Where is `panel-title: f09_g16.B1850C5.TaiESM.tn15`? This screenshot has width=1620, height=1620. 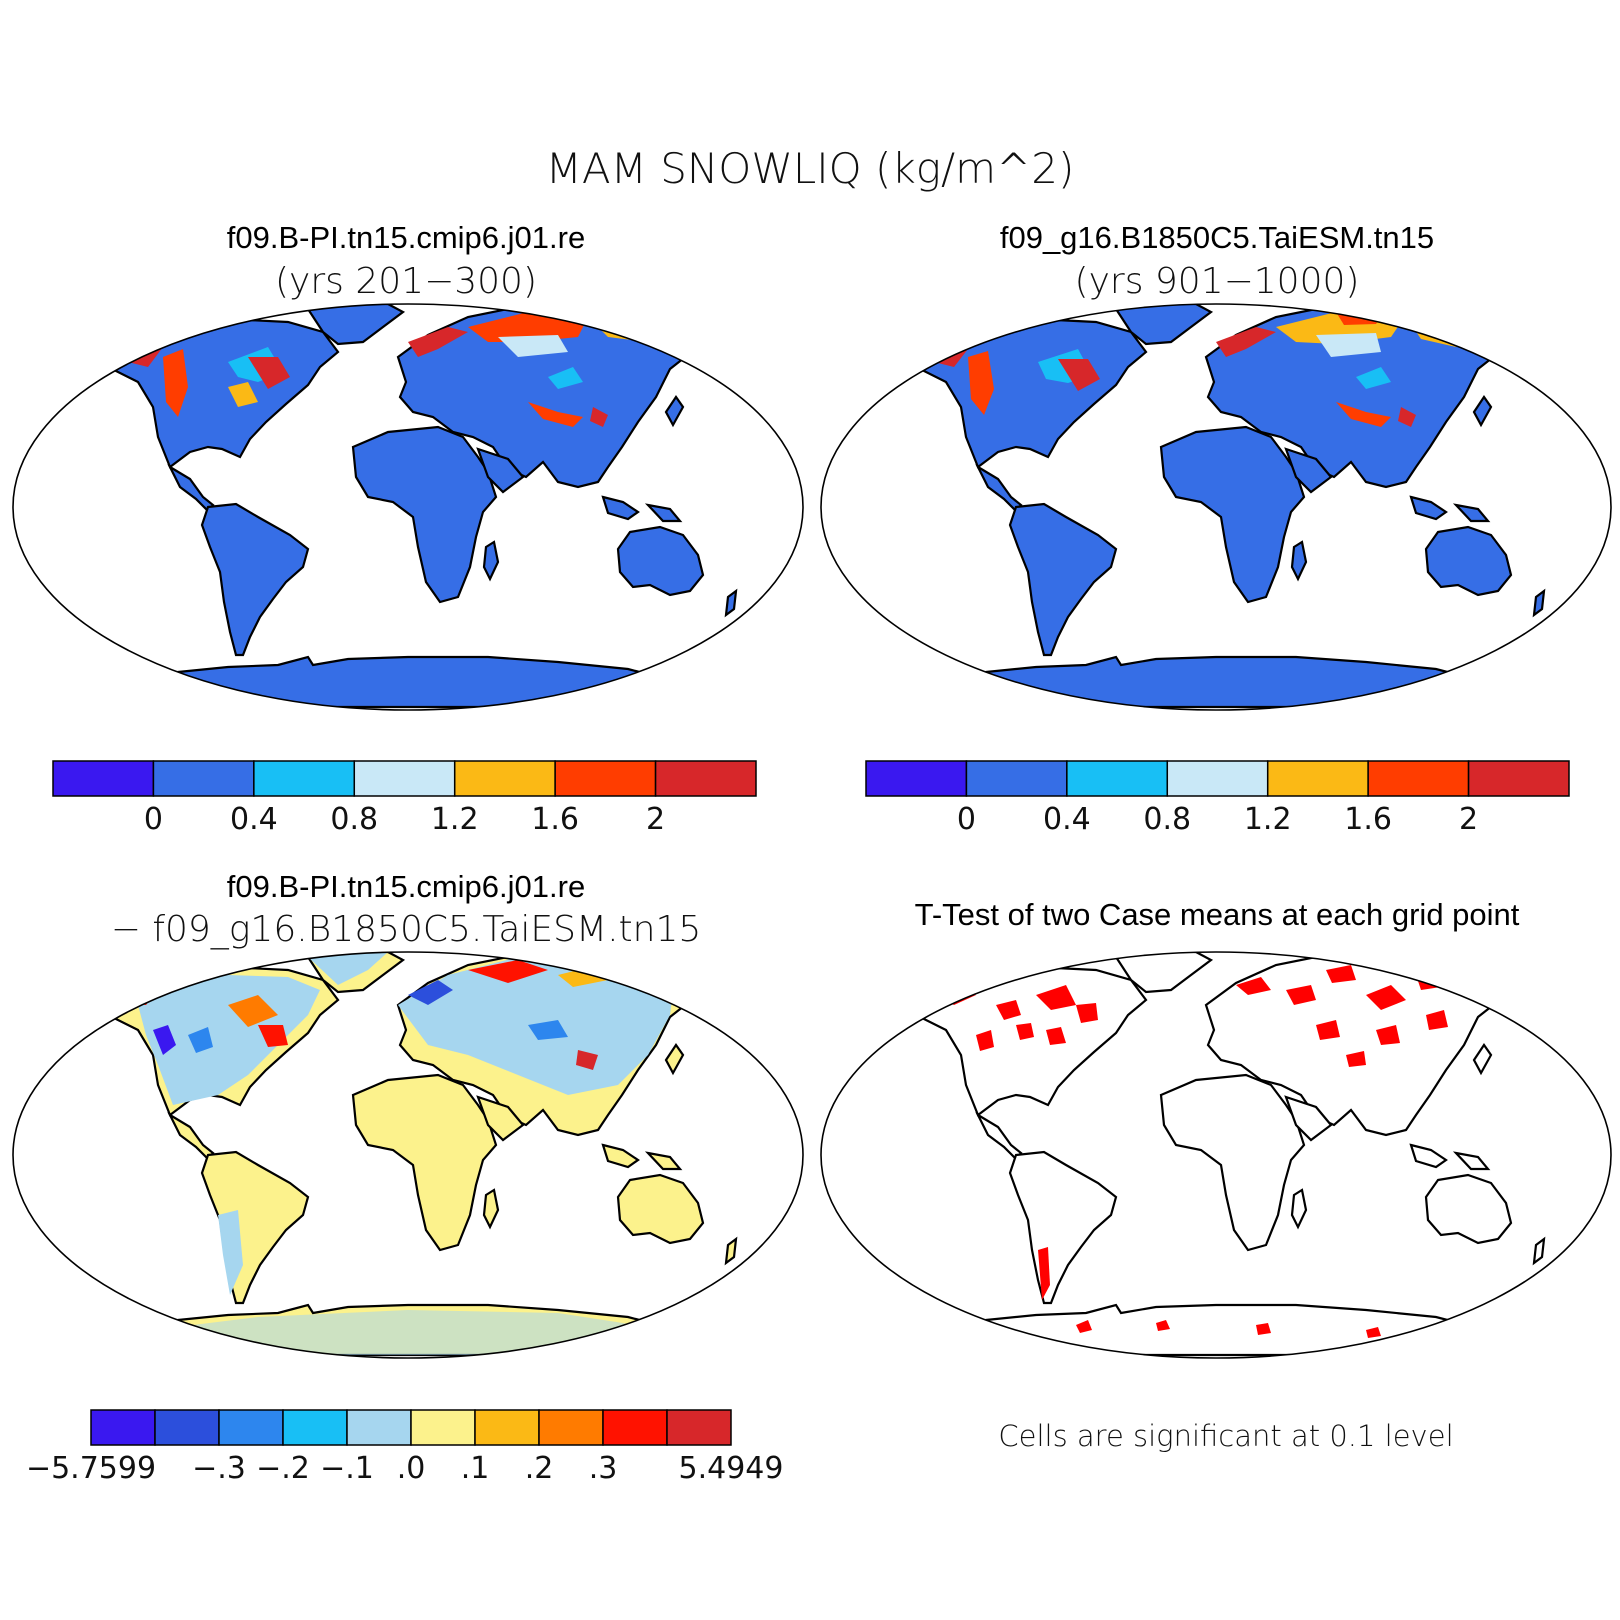 panel-title: f09_g16.B1850C5.TaiESM.tn15 is located at coordinates (1217, 237).